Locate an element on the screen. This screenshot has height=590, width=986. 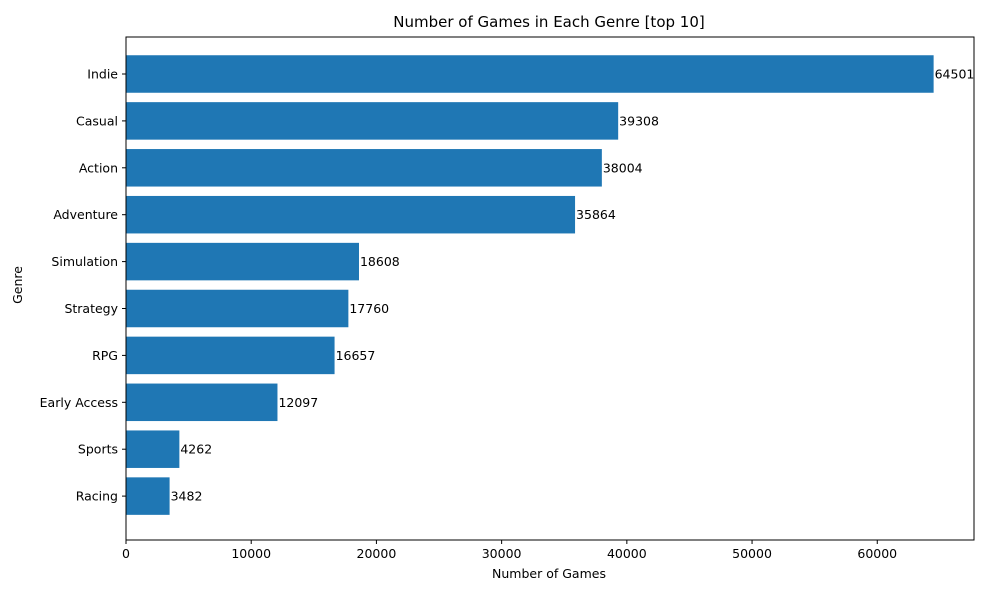
x-tick-label: 30000 is located at coordinates (502, 553).